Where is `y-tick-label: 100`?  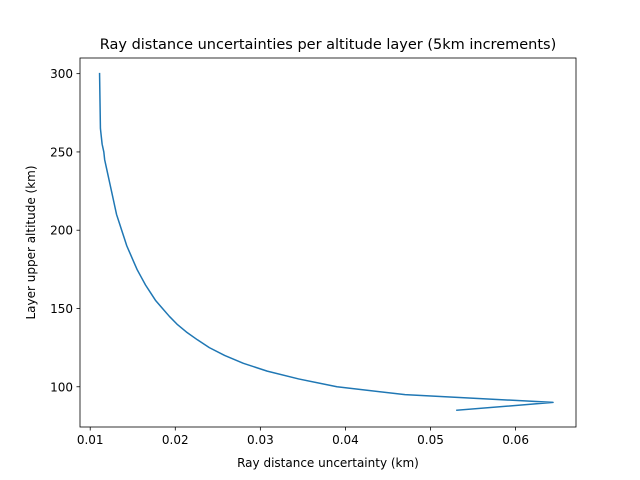 y-tick-label: 100 is located at coordinates (61, 387).